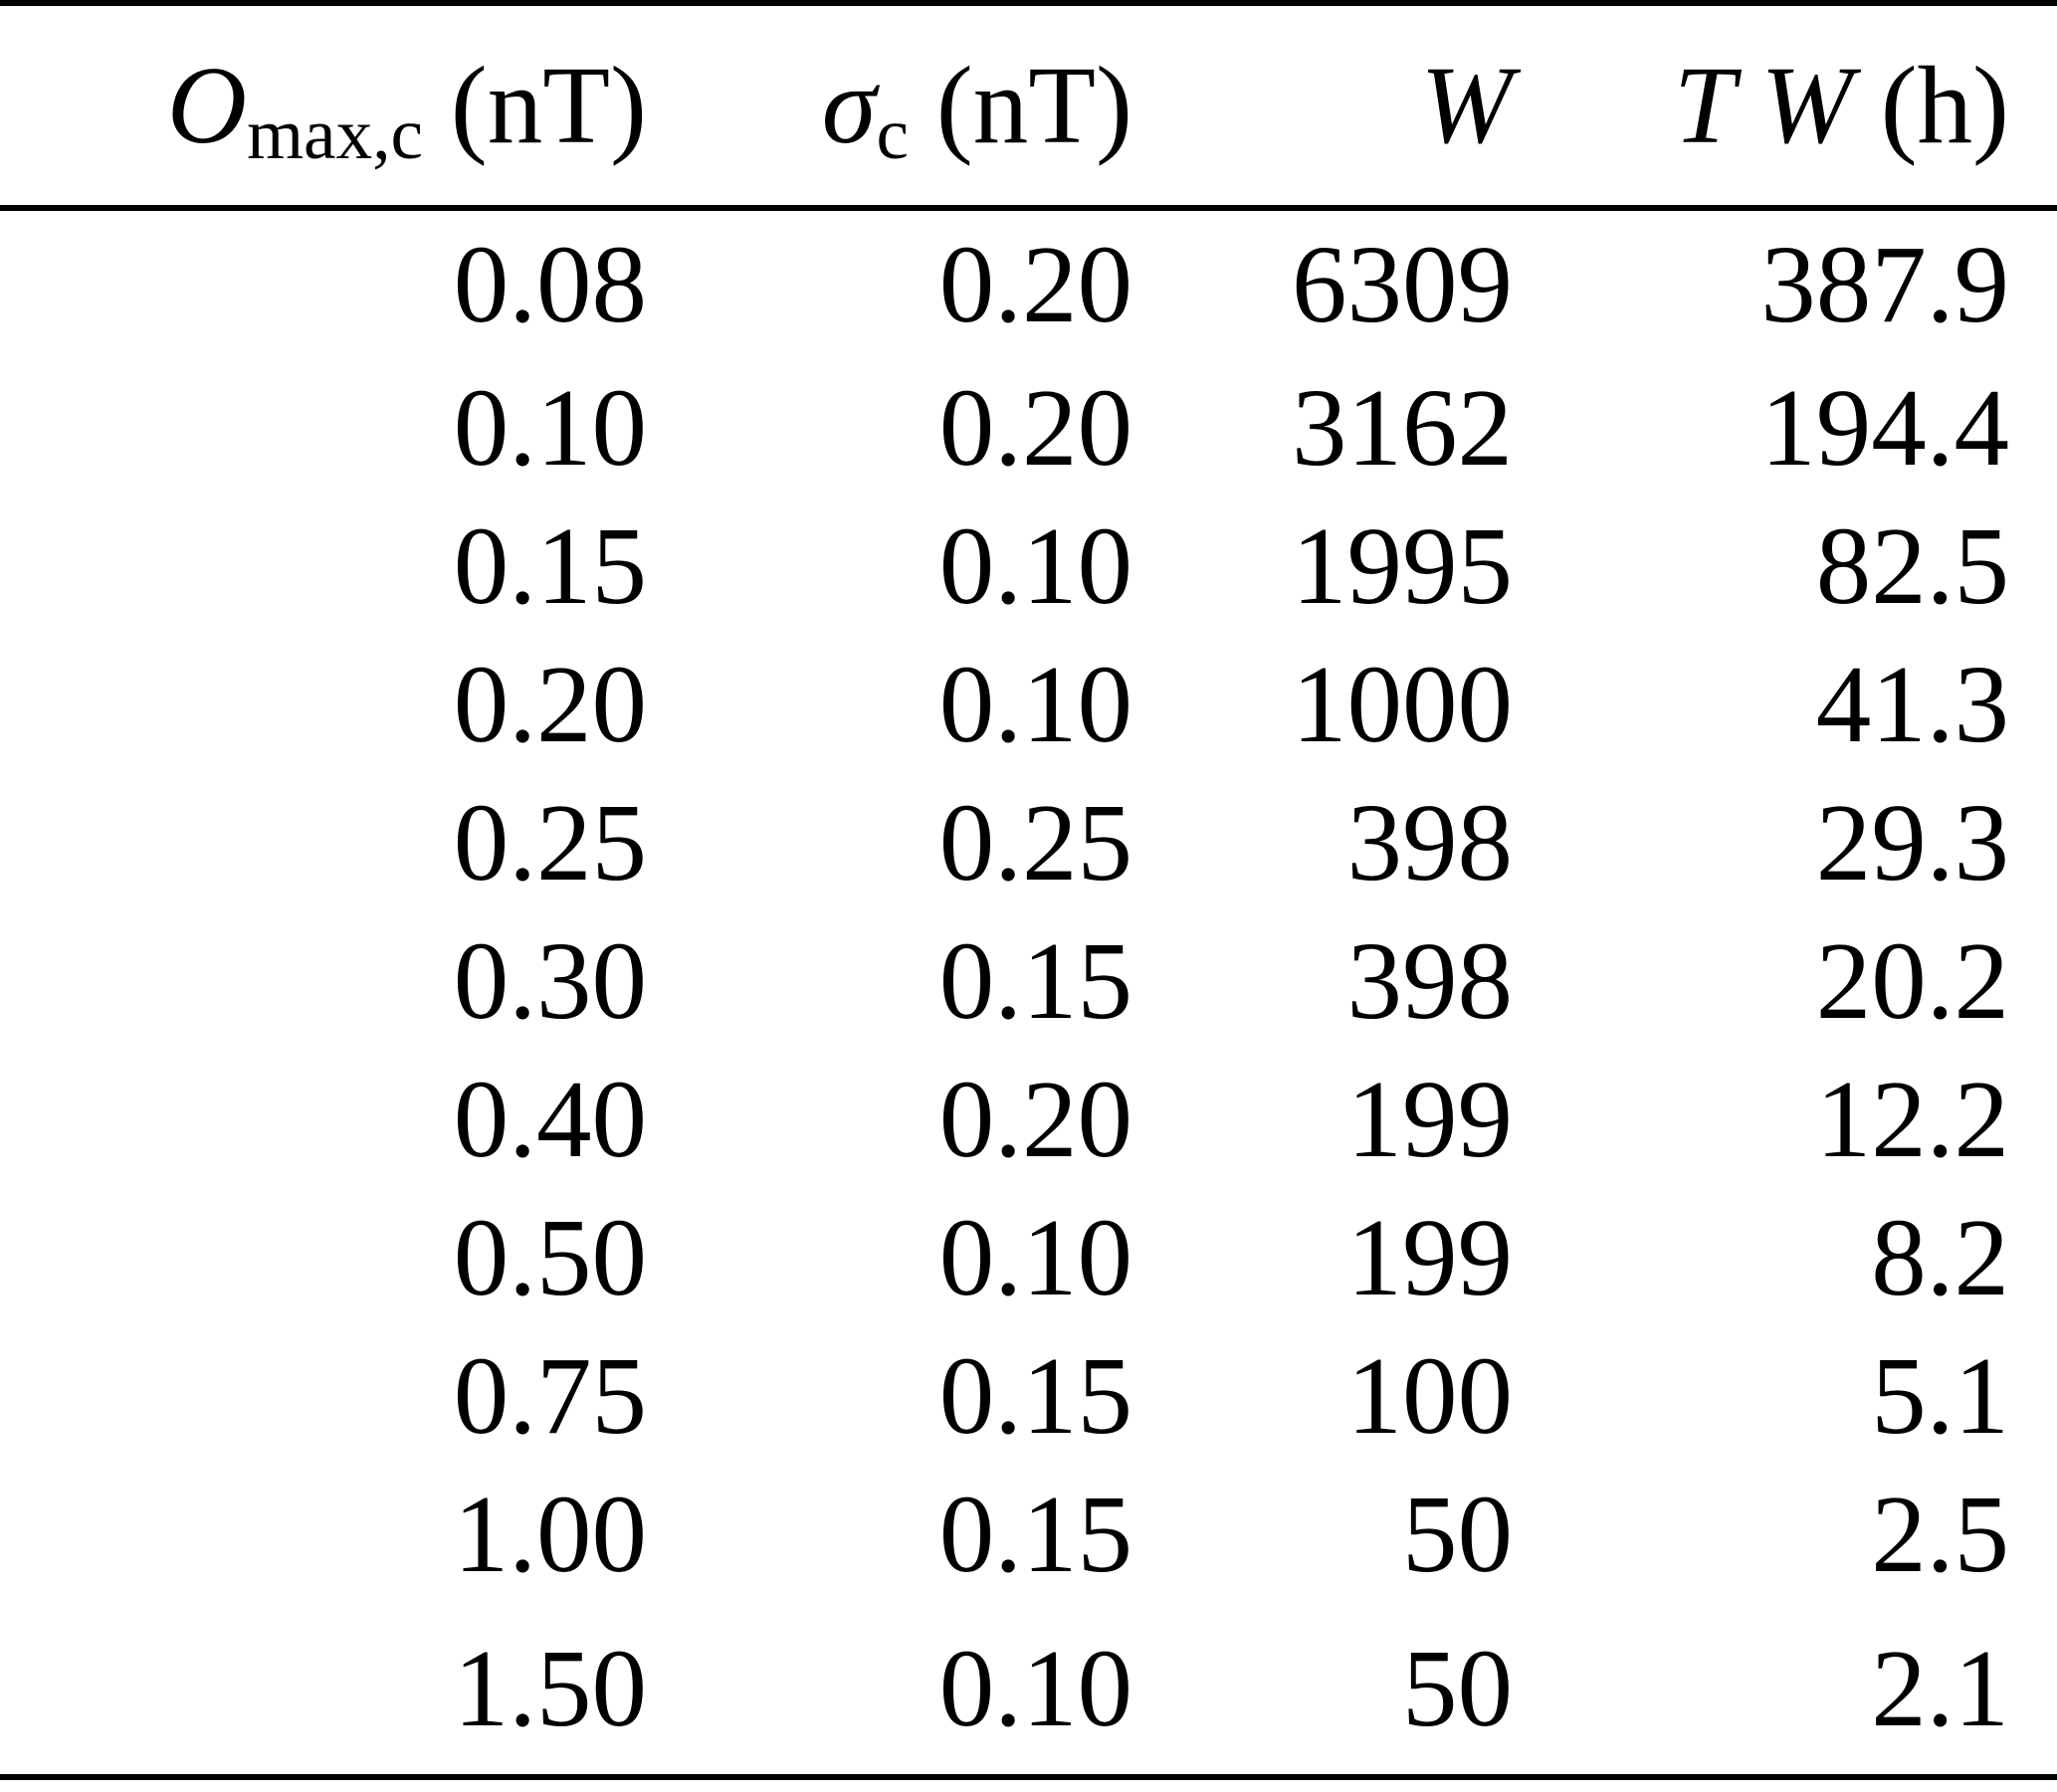 This screenshot has width=2057, height=1792. I want to click on table-row-4: 0.20 0.10 1000 41.3, so click(1028, 705).